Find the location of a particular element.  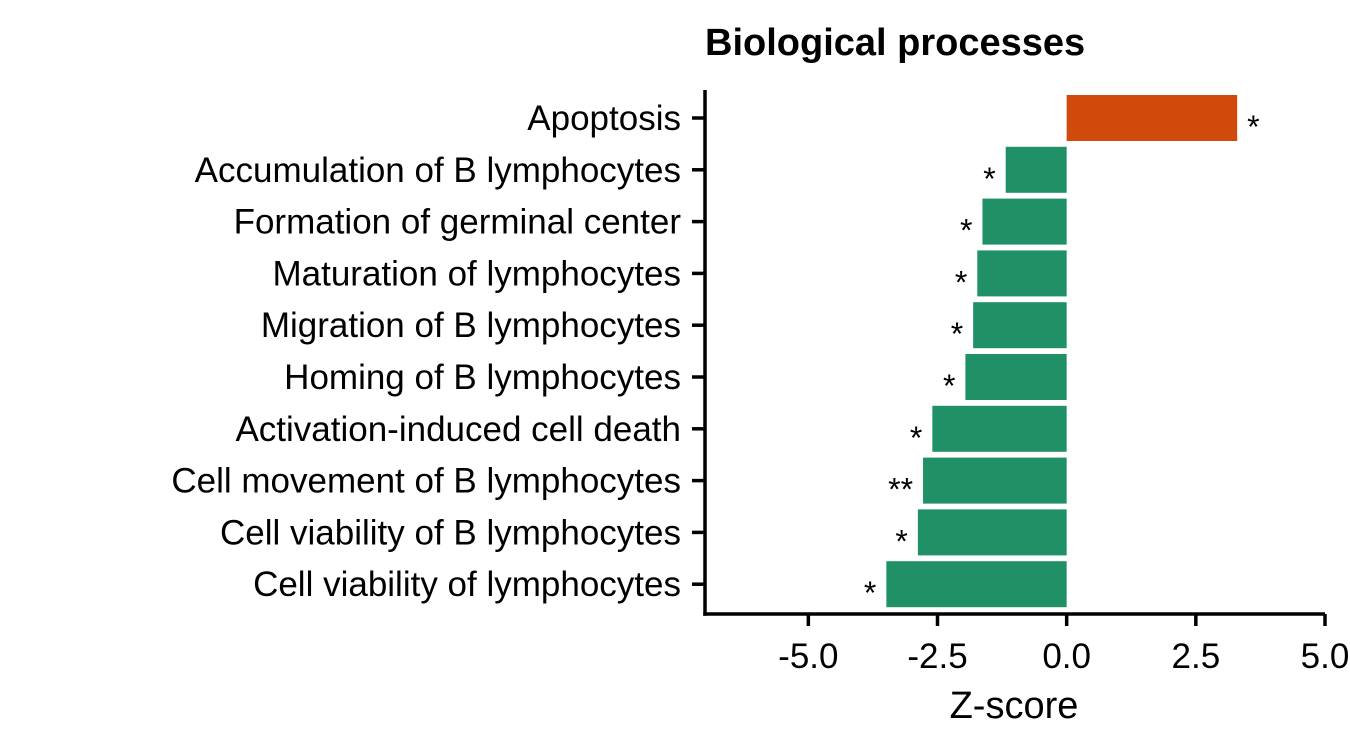

significance-label: ** is located at coordinates (900, 490).